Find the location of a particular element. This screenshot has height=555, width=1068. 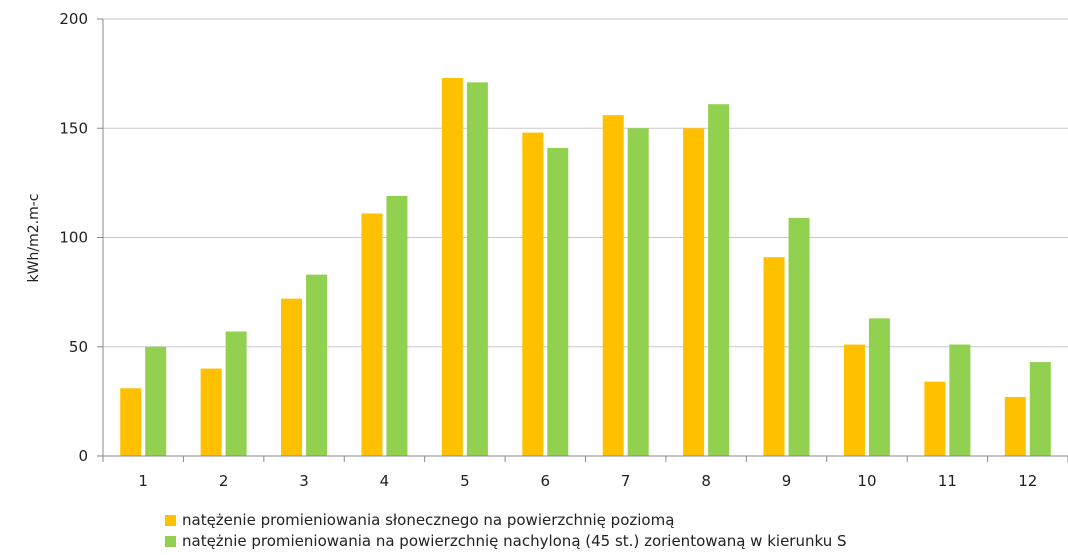

y-tick-label: 100 is located at coordinates (73, 238).